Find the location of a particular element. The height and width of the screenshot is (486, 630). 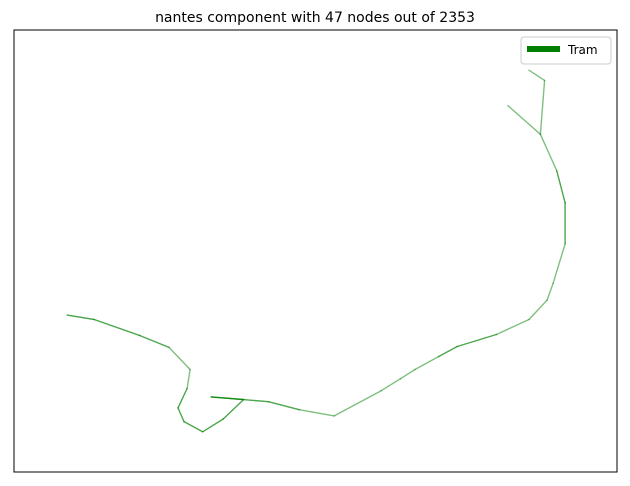

legend-frame is located at coordinates (566, 50).